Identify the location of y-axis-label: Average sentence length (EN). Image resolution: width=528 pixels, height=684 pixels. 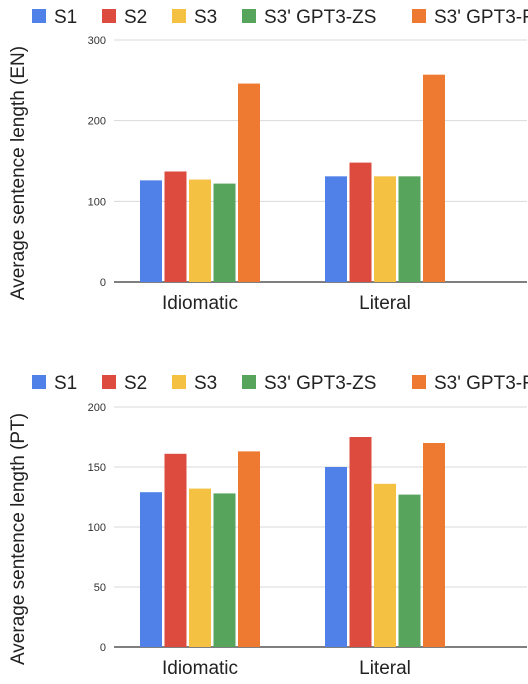
(18, 173).